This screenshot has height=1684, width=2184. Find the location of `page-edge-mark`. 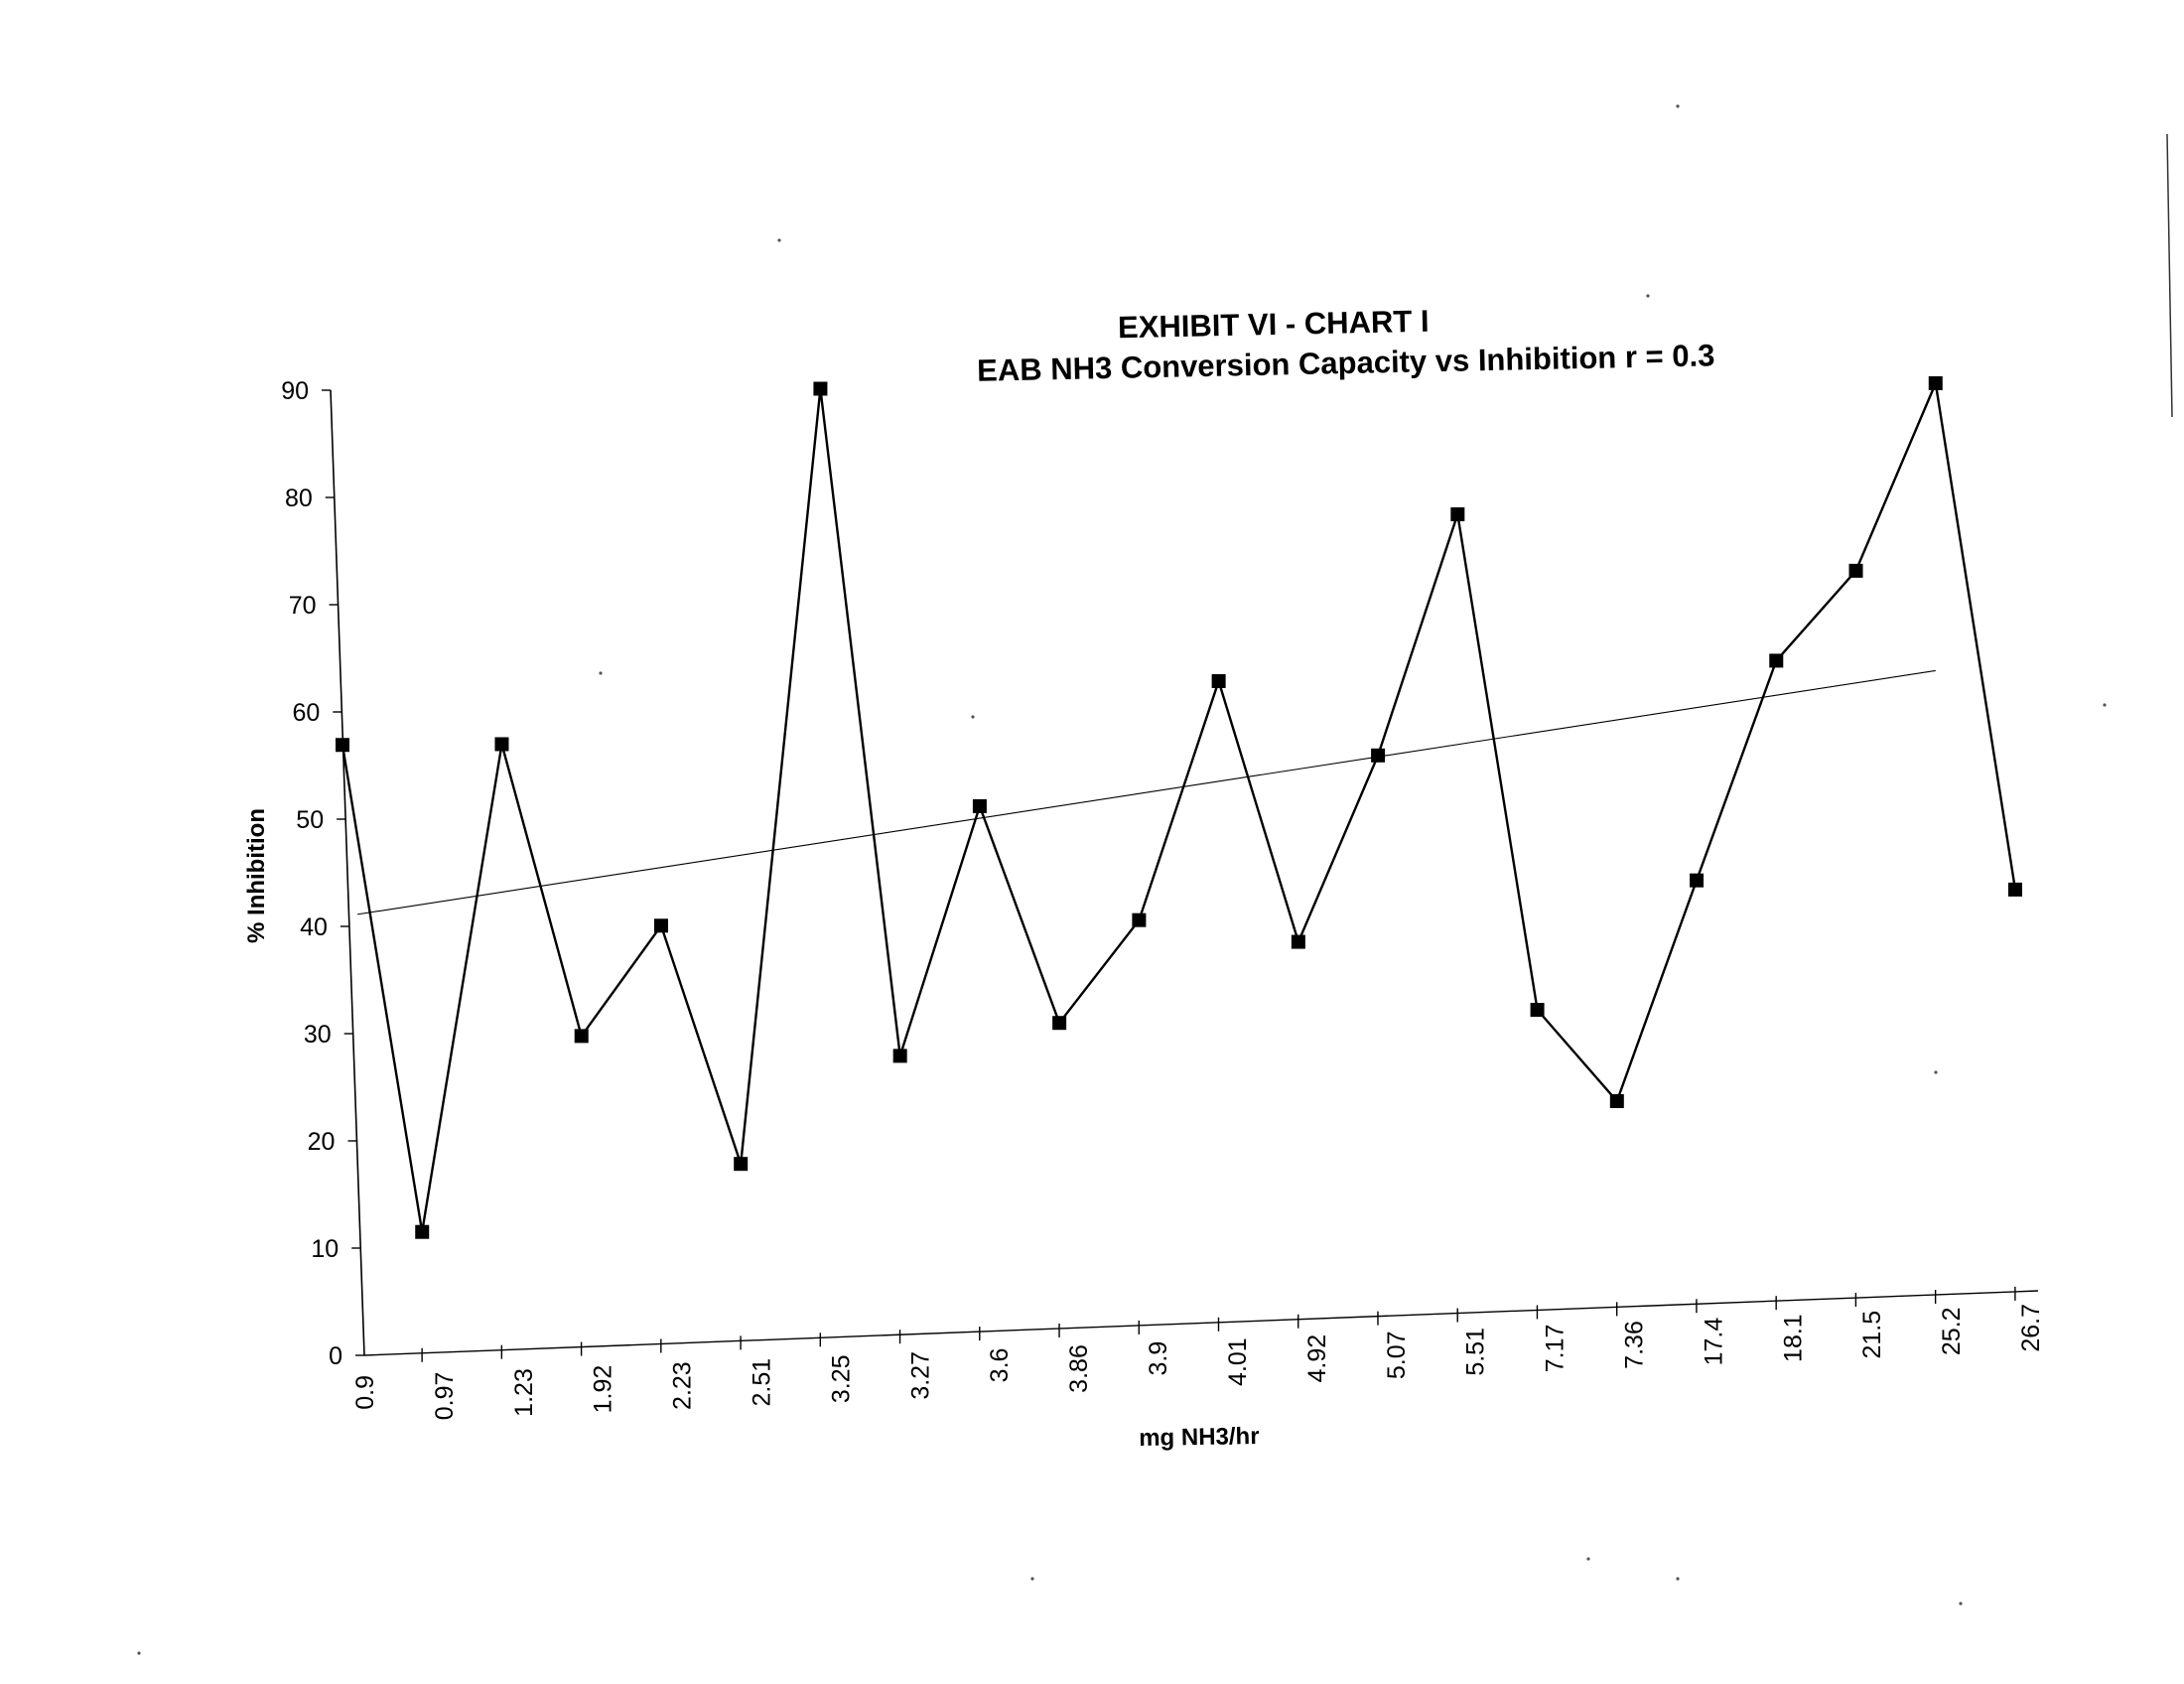

page-edge-mark is located at coordinates (2169, 275).